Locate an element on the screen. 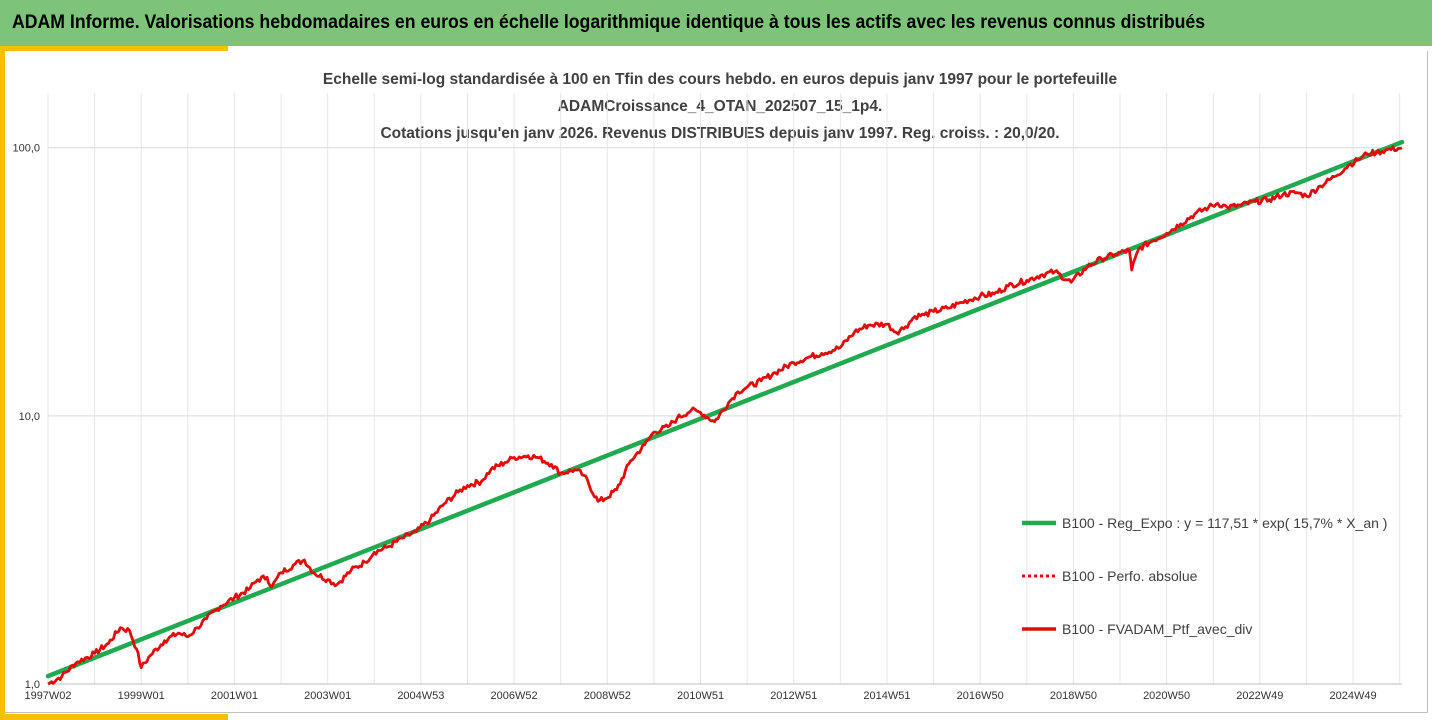  x-tick-label: 2014W51 is located at coordinates (886, 696).